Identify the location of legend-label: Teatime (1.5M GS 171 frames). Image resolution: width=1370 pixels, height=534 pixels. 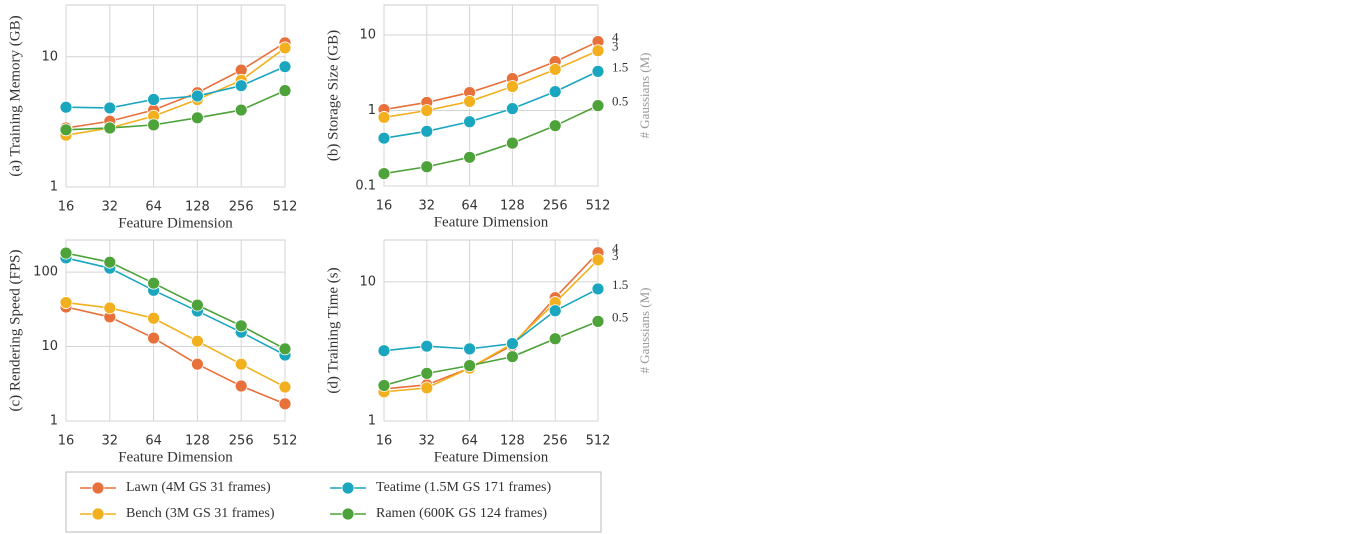
(463, 487).